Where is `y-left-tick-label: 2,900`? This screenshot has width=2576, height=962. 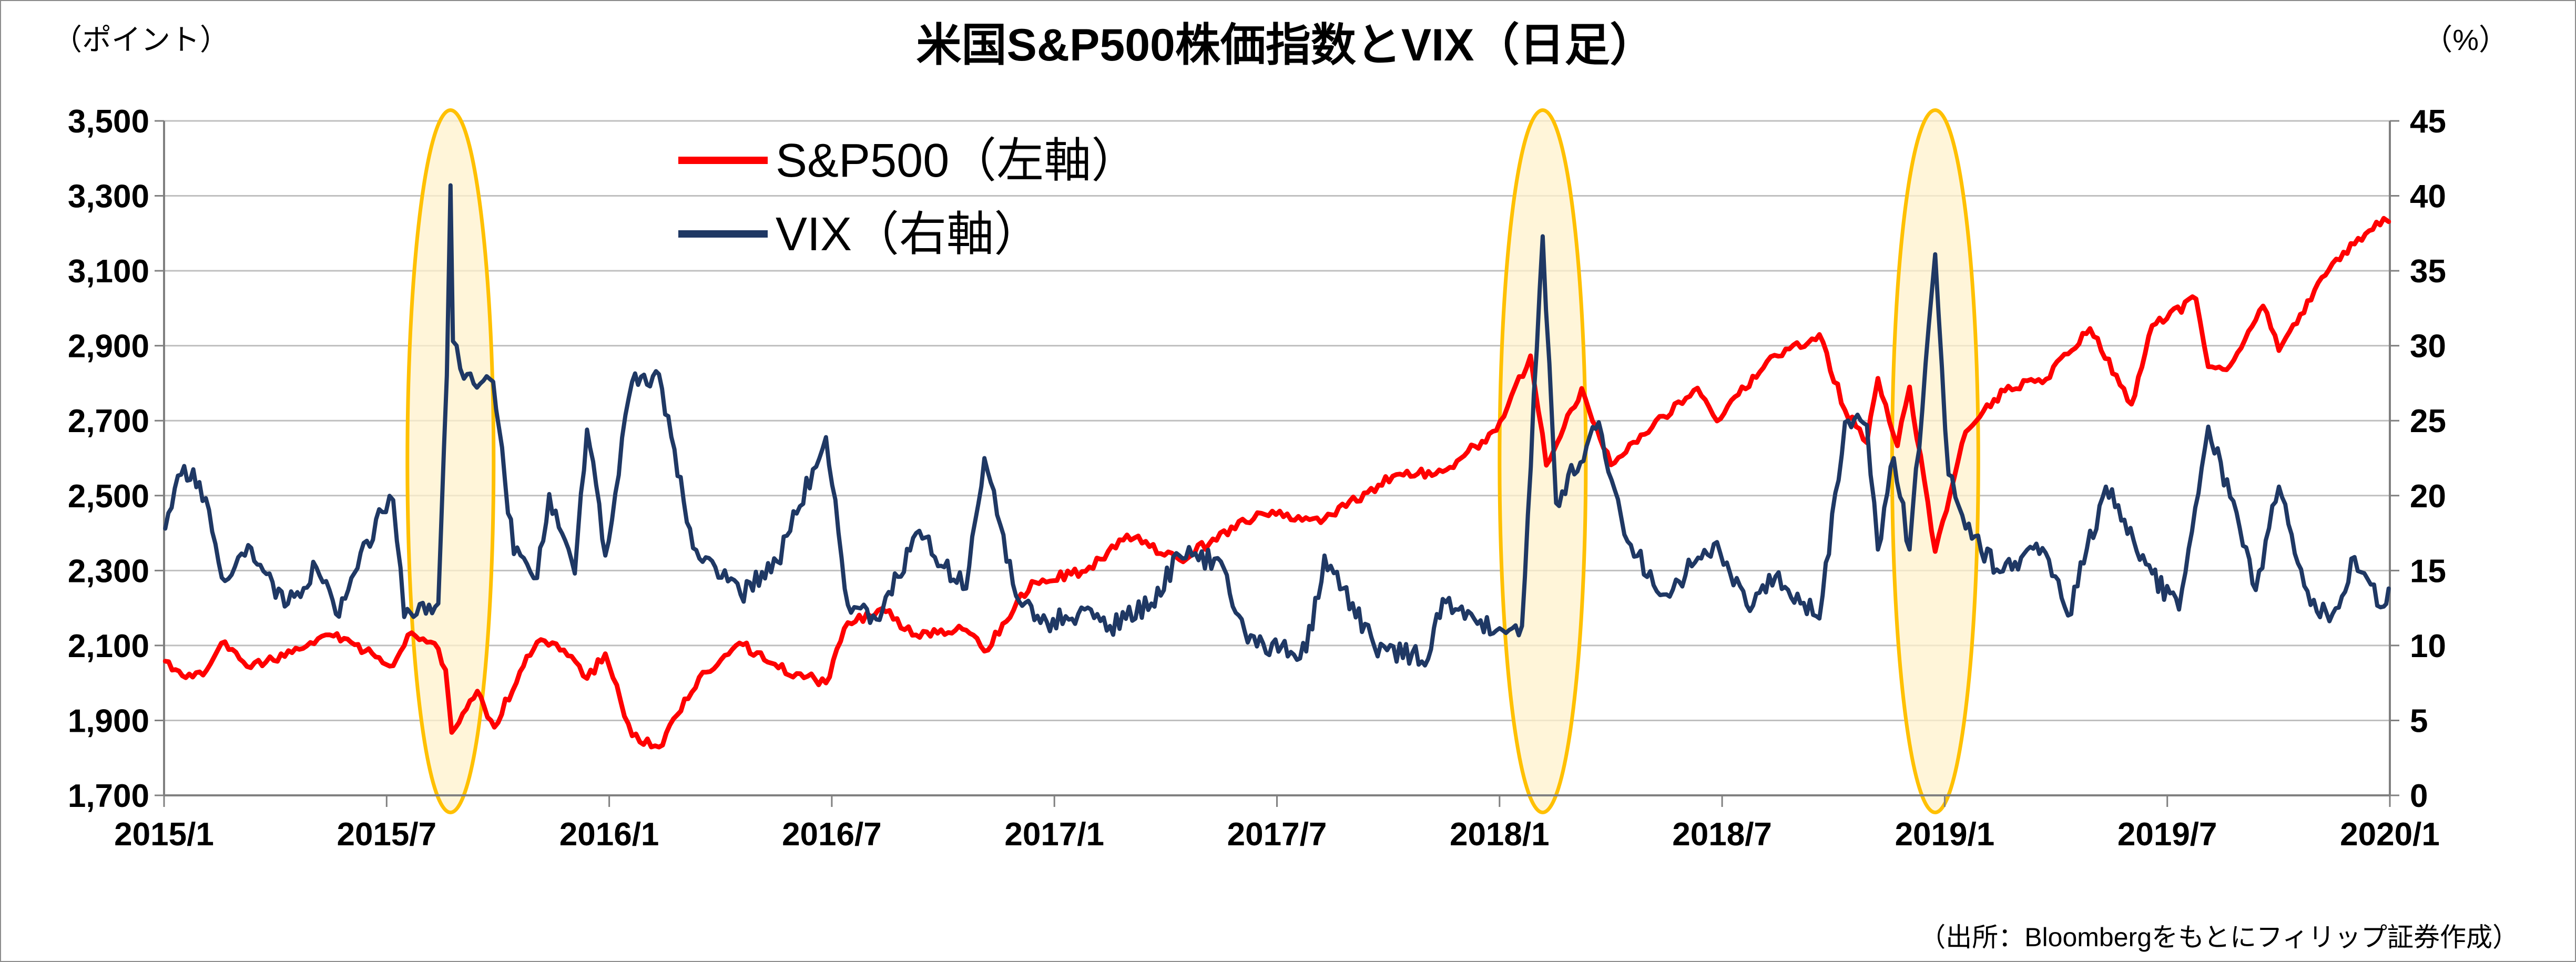
y-left-tick-label: 2,900 is located at coordinates (109, 347).